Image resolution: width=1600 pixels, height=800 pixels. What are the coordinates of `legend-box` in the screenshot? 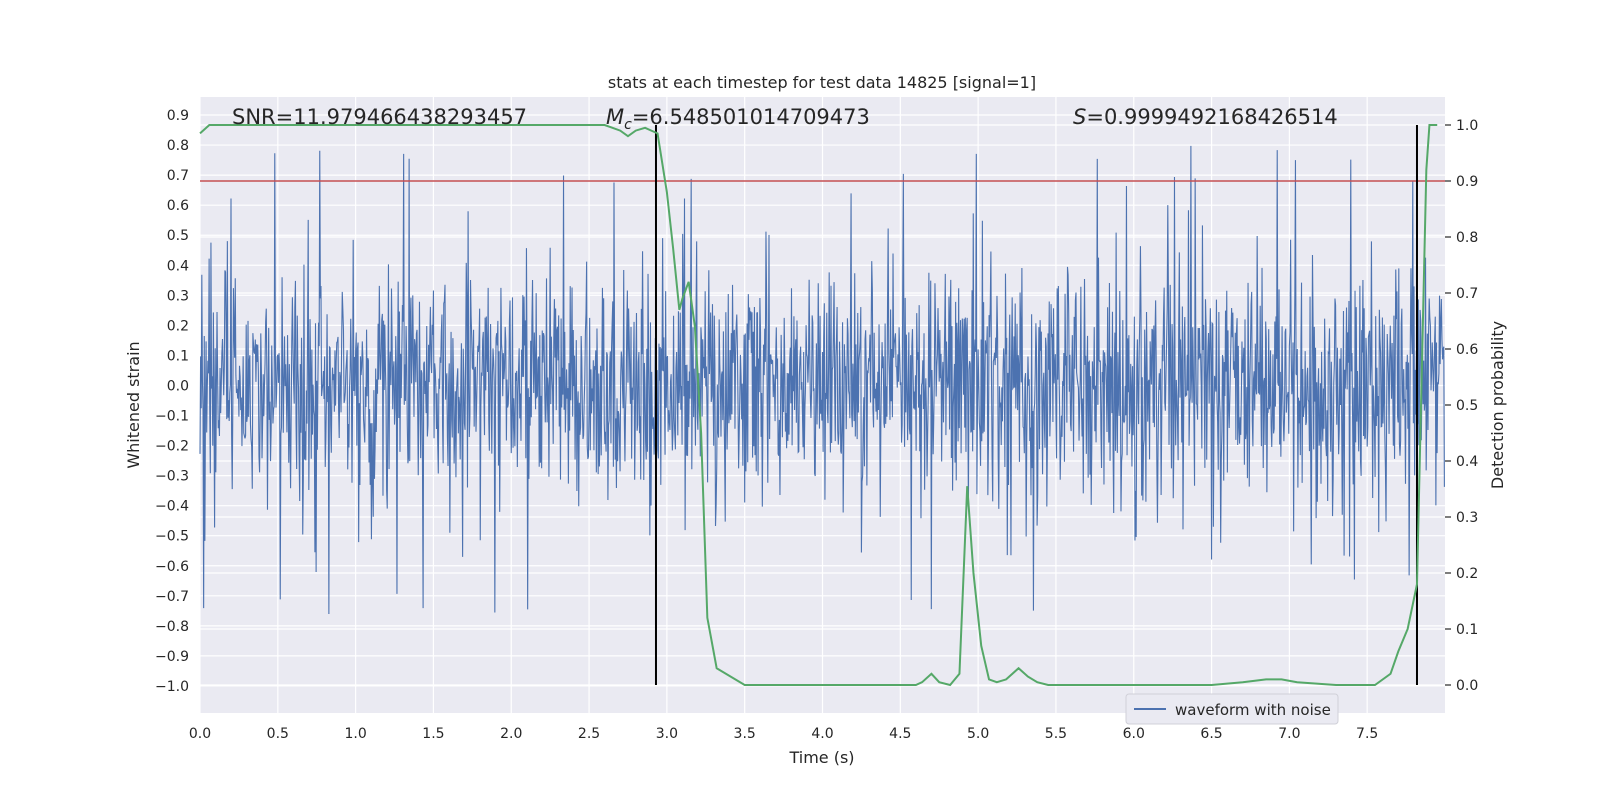 It's located at (1232, 709).